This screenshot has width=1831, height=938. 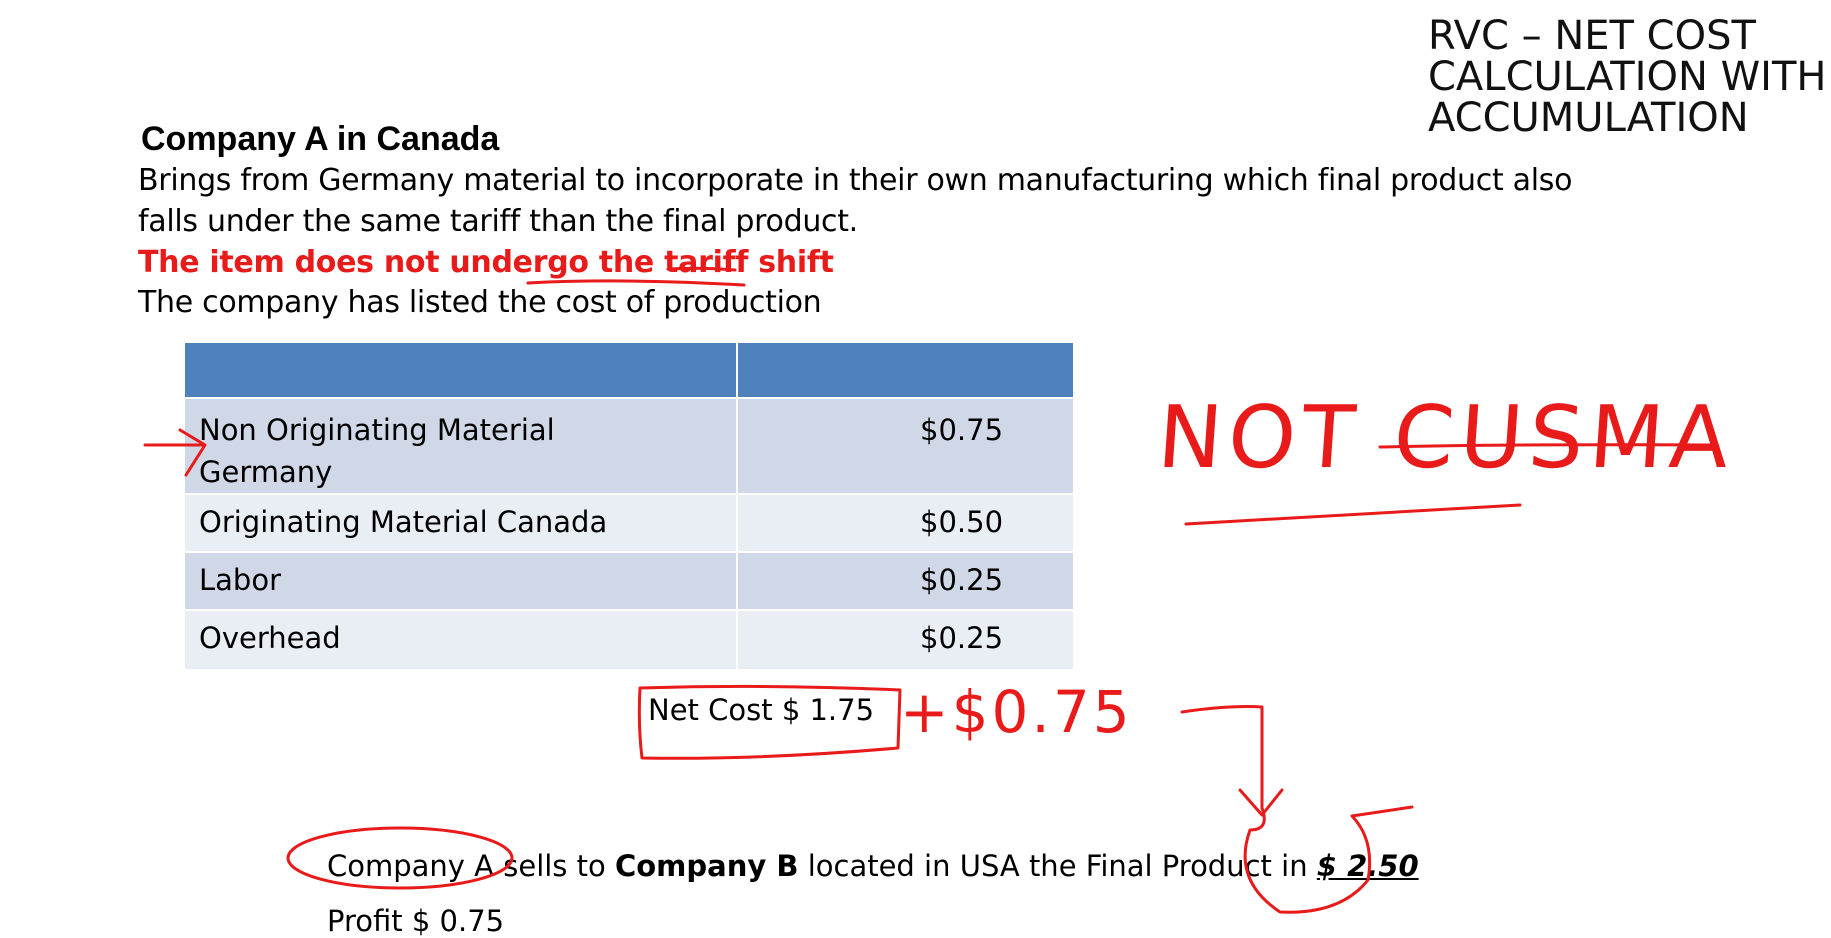 What do you see at coordinates (320, 139) in the screenshot?
I see `section-heading: Company A in Canada` at bounding box center [320, 139].